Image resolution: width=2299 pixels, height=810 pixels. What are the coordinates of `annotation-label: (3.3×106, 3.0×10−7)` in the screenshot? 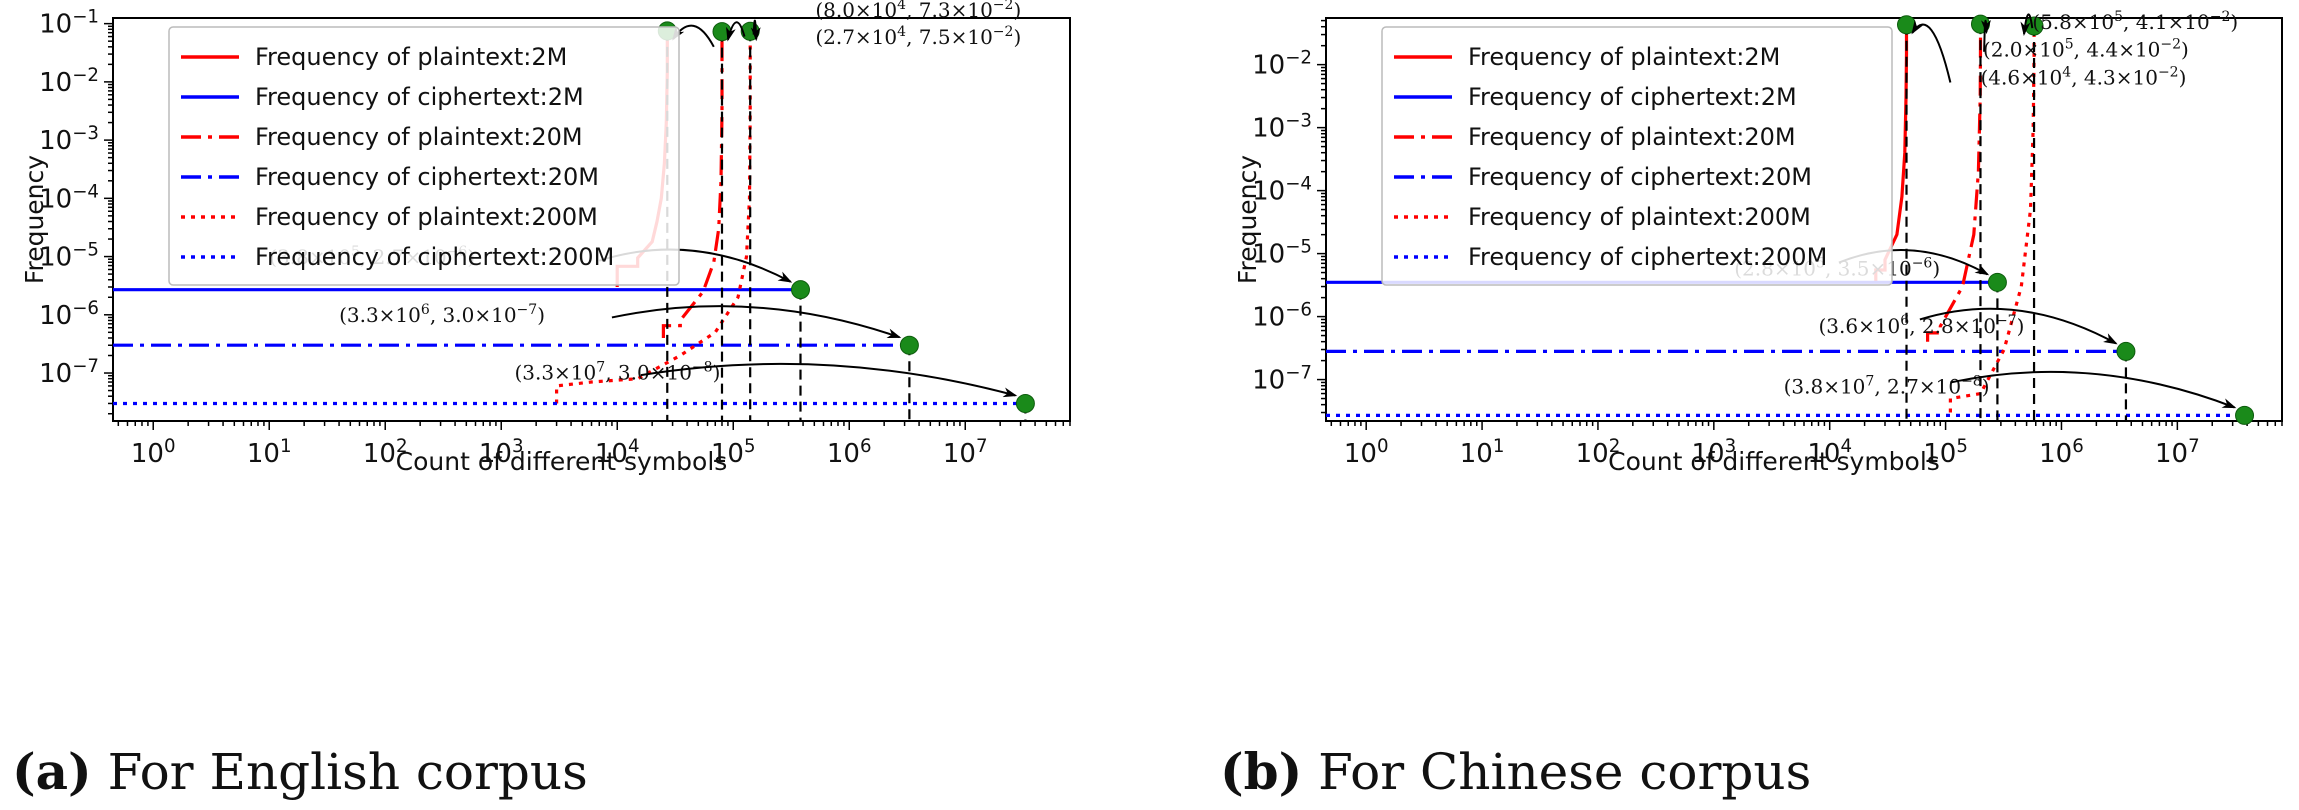 It's located at (442, 314).